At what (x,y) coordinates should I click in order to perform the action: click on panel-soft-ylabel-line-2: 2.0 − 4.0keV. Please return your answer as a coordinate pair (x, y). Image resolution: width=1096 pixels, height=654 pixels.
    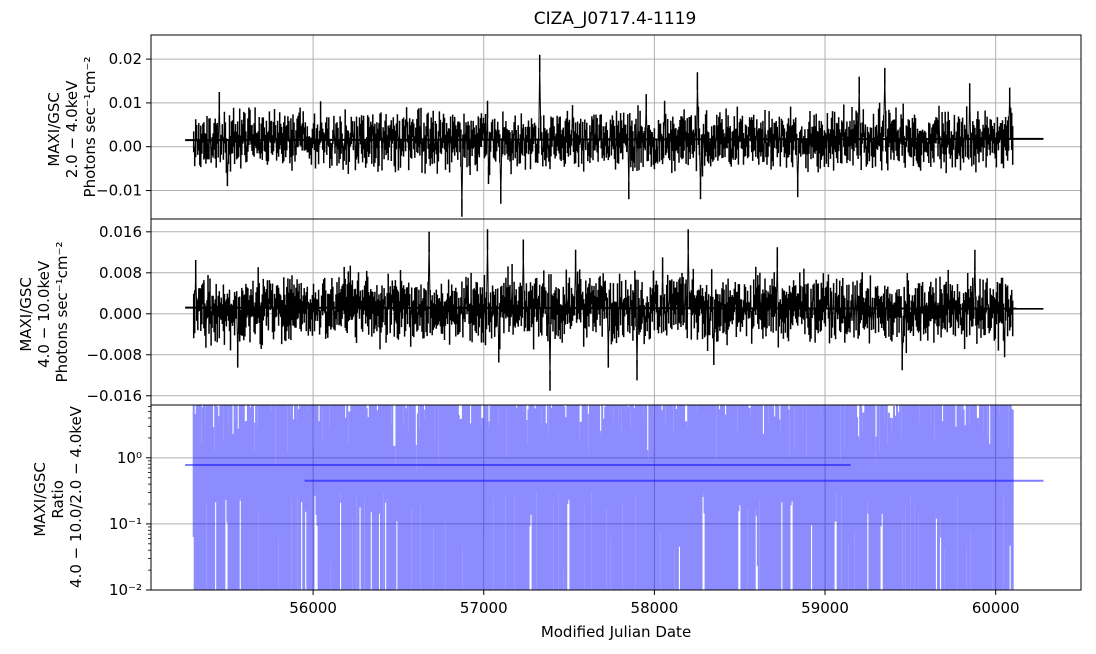
    Looking at the image, I should click on (72, 129).